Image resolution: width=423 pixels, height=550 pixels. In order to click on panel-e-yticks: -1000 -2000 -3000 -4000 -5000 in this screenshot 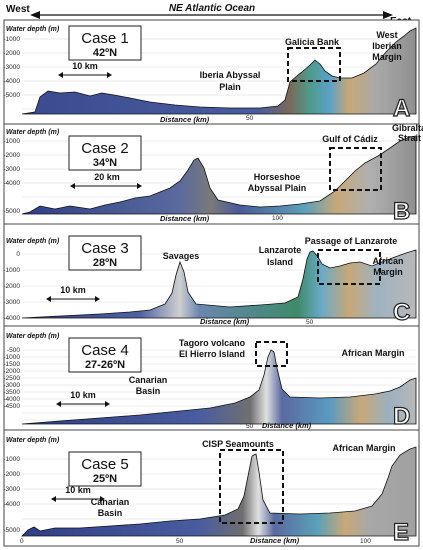, I will do `click(11, 495)`.